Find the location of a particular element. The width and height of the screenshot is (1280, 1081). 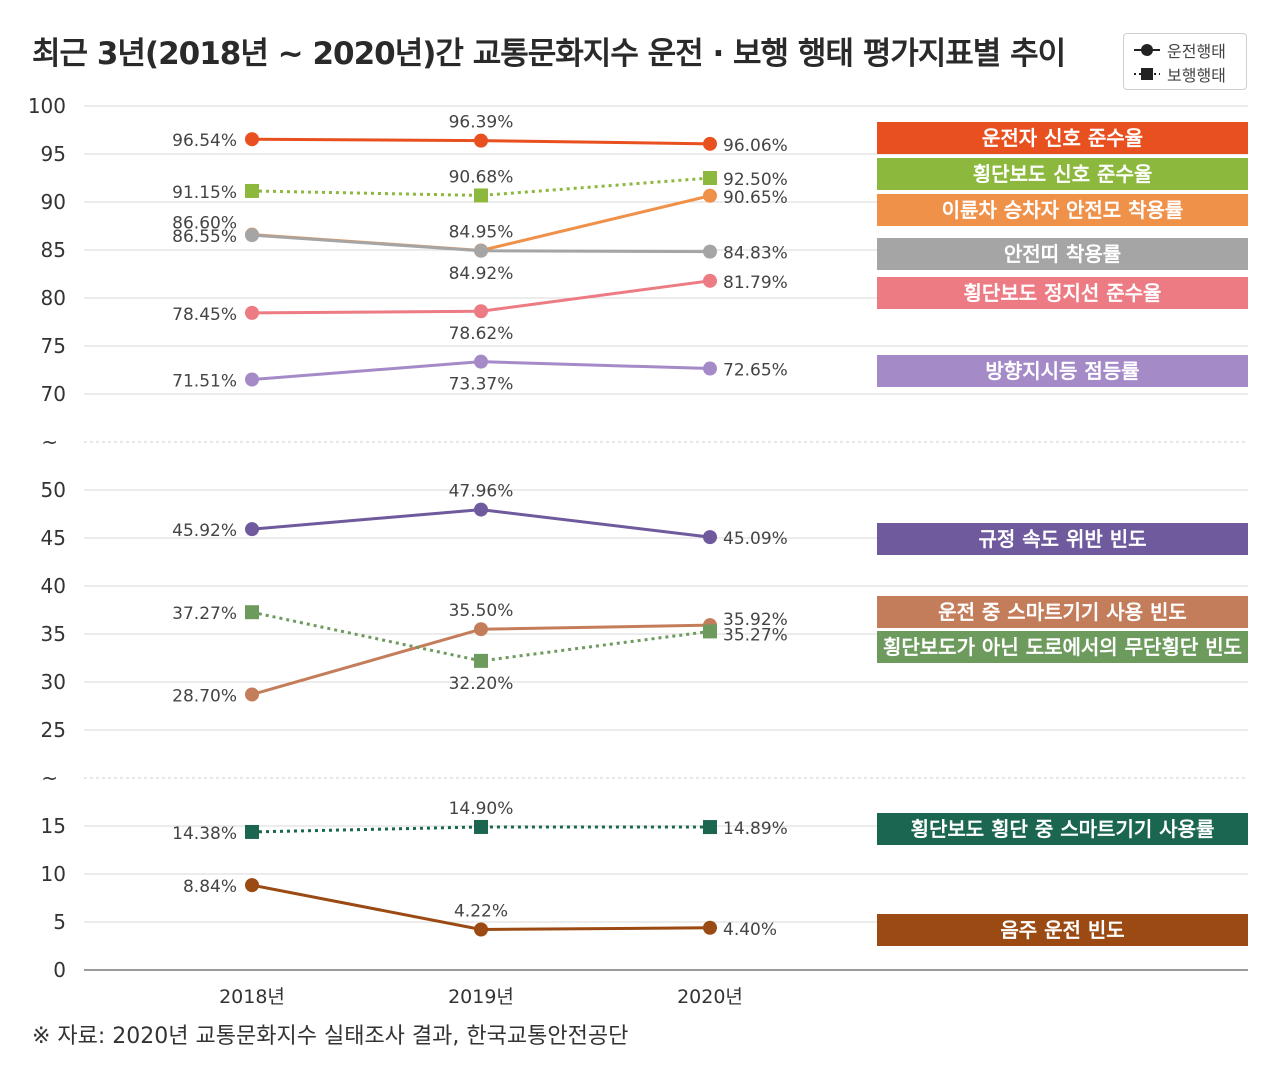

y-tick-label: 15 is located at coordinates (53, 826).